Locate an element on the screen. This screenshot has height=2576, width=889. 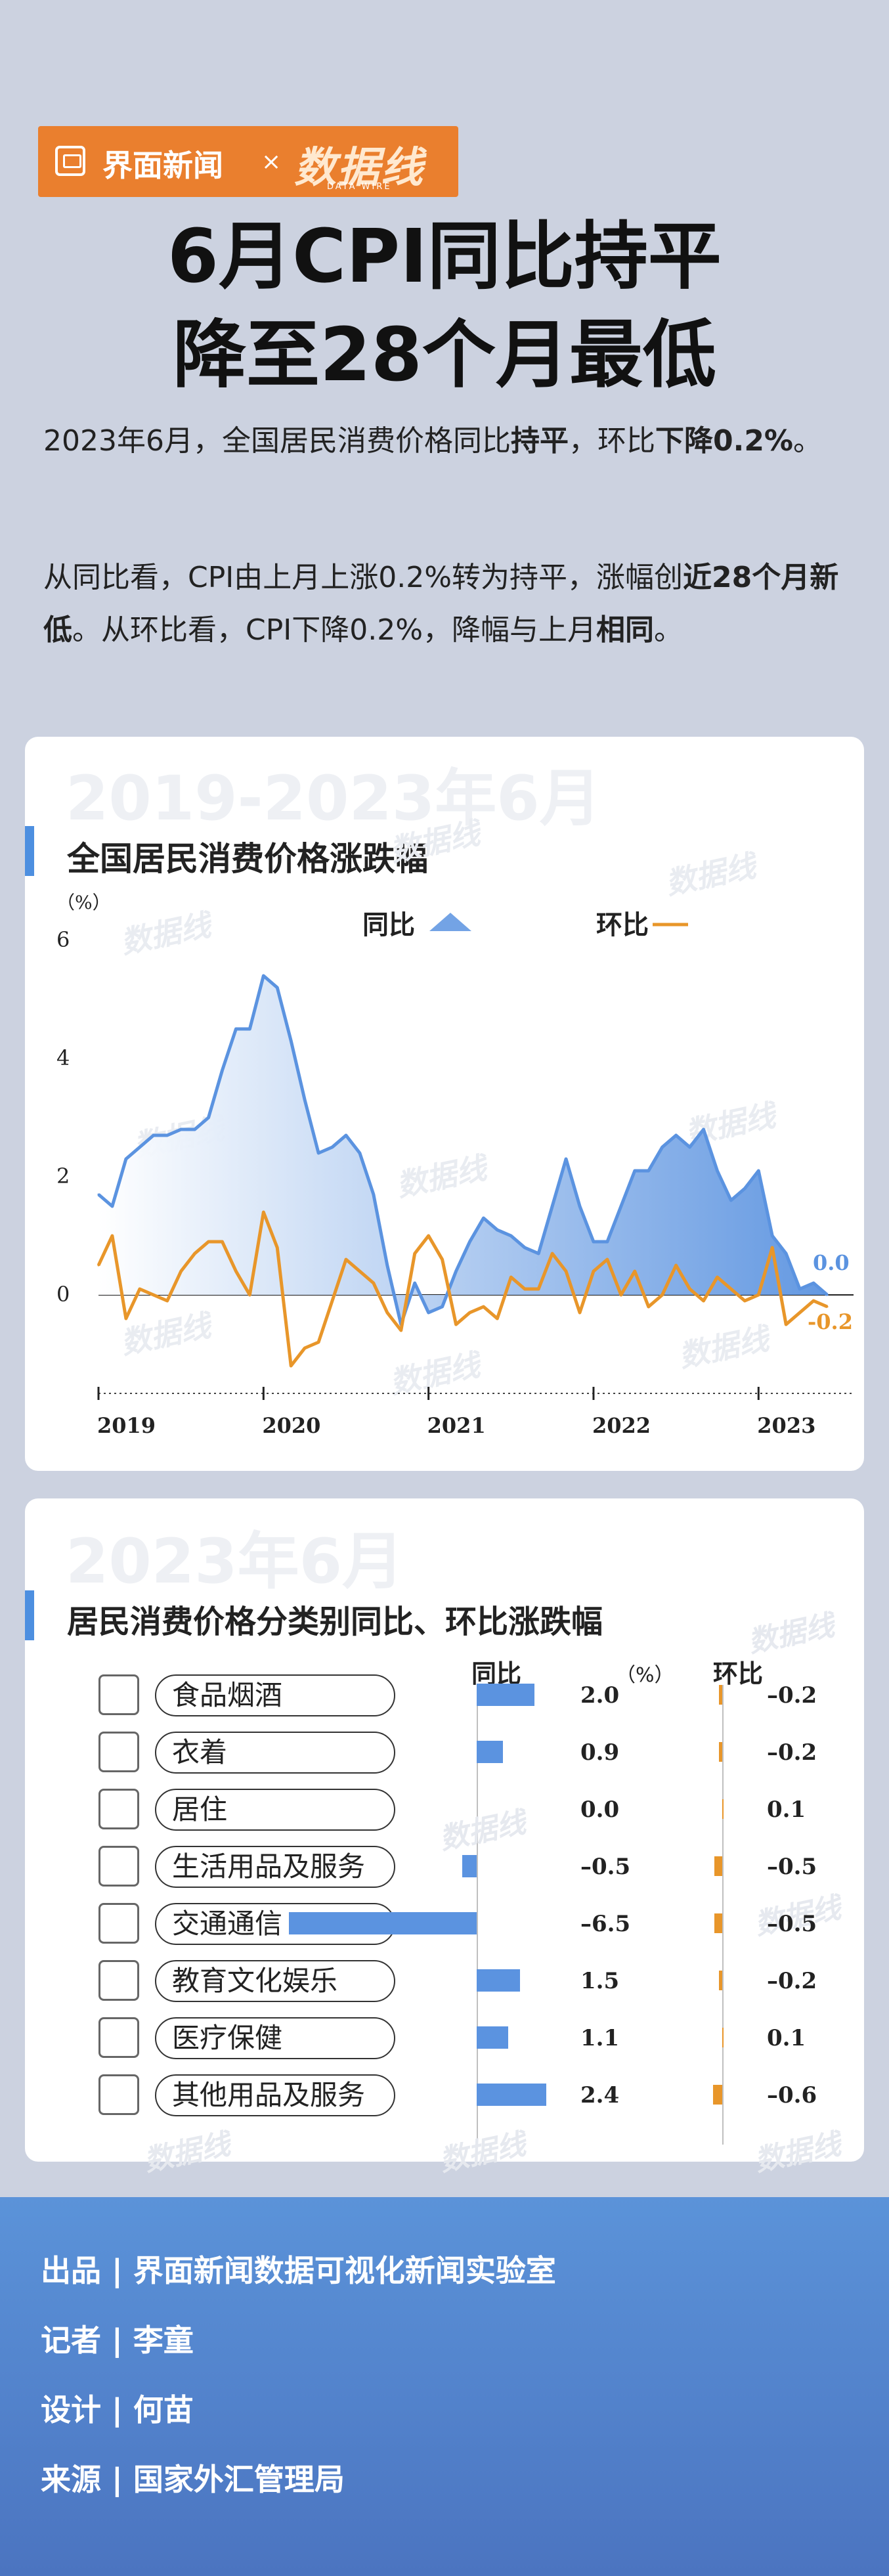
mom-end-label: -0.2 is located at coordinates (830, 1322).